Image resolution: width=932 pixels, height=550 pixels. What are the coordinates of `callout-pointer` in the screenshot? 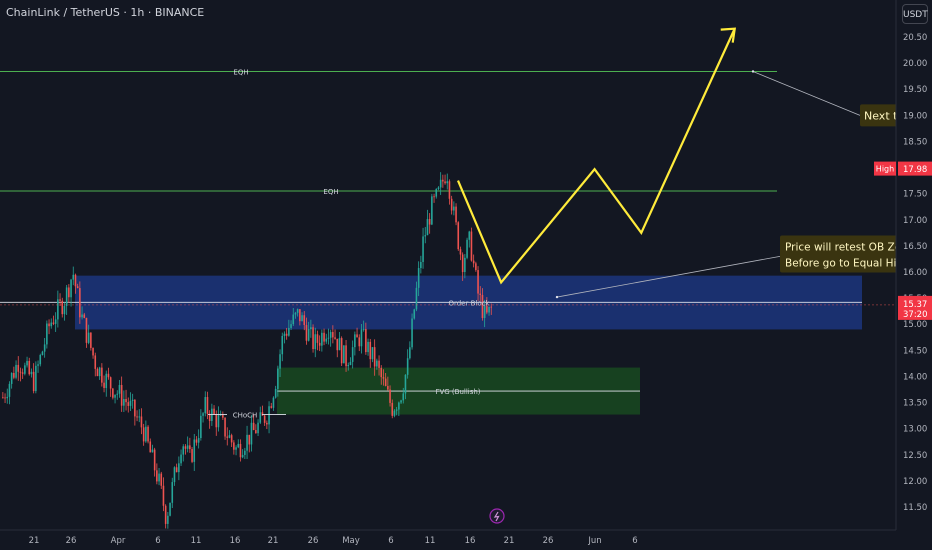 It's located at (668, 276).